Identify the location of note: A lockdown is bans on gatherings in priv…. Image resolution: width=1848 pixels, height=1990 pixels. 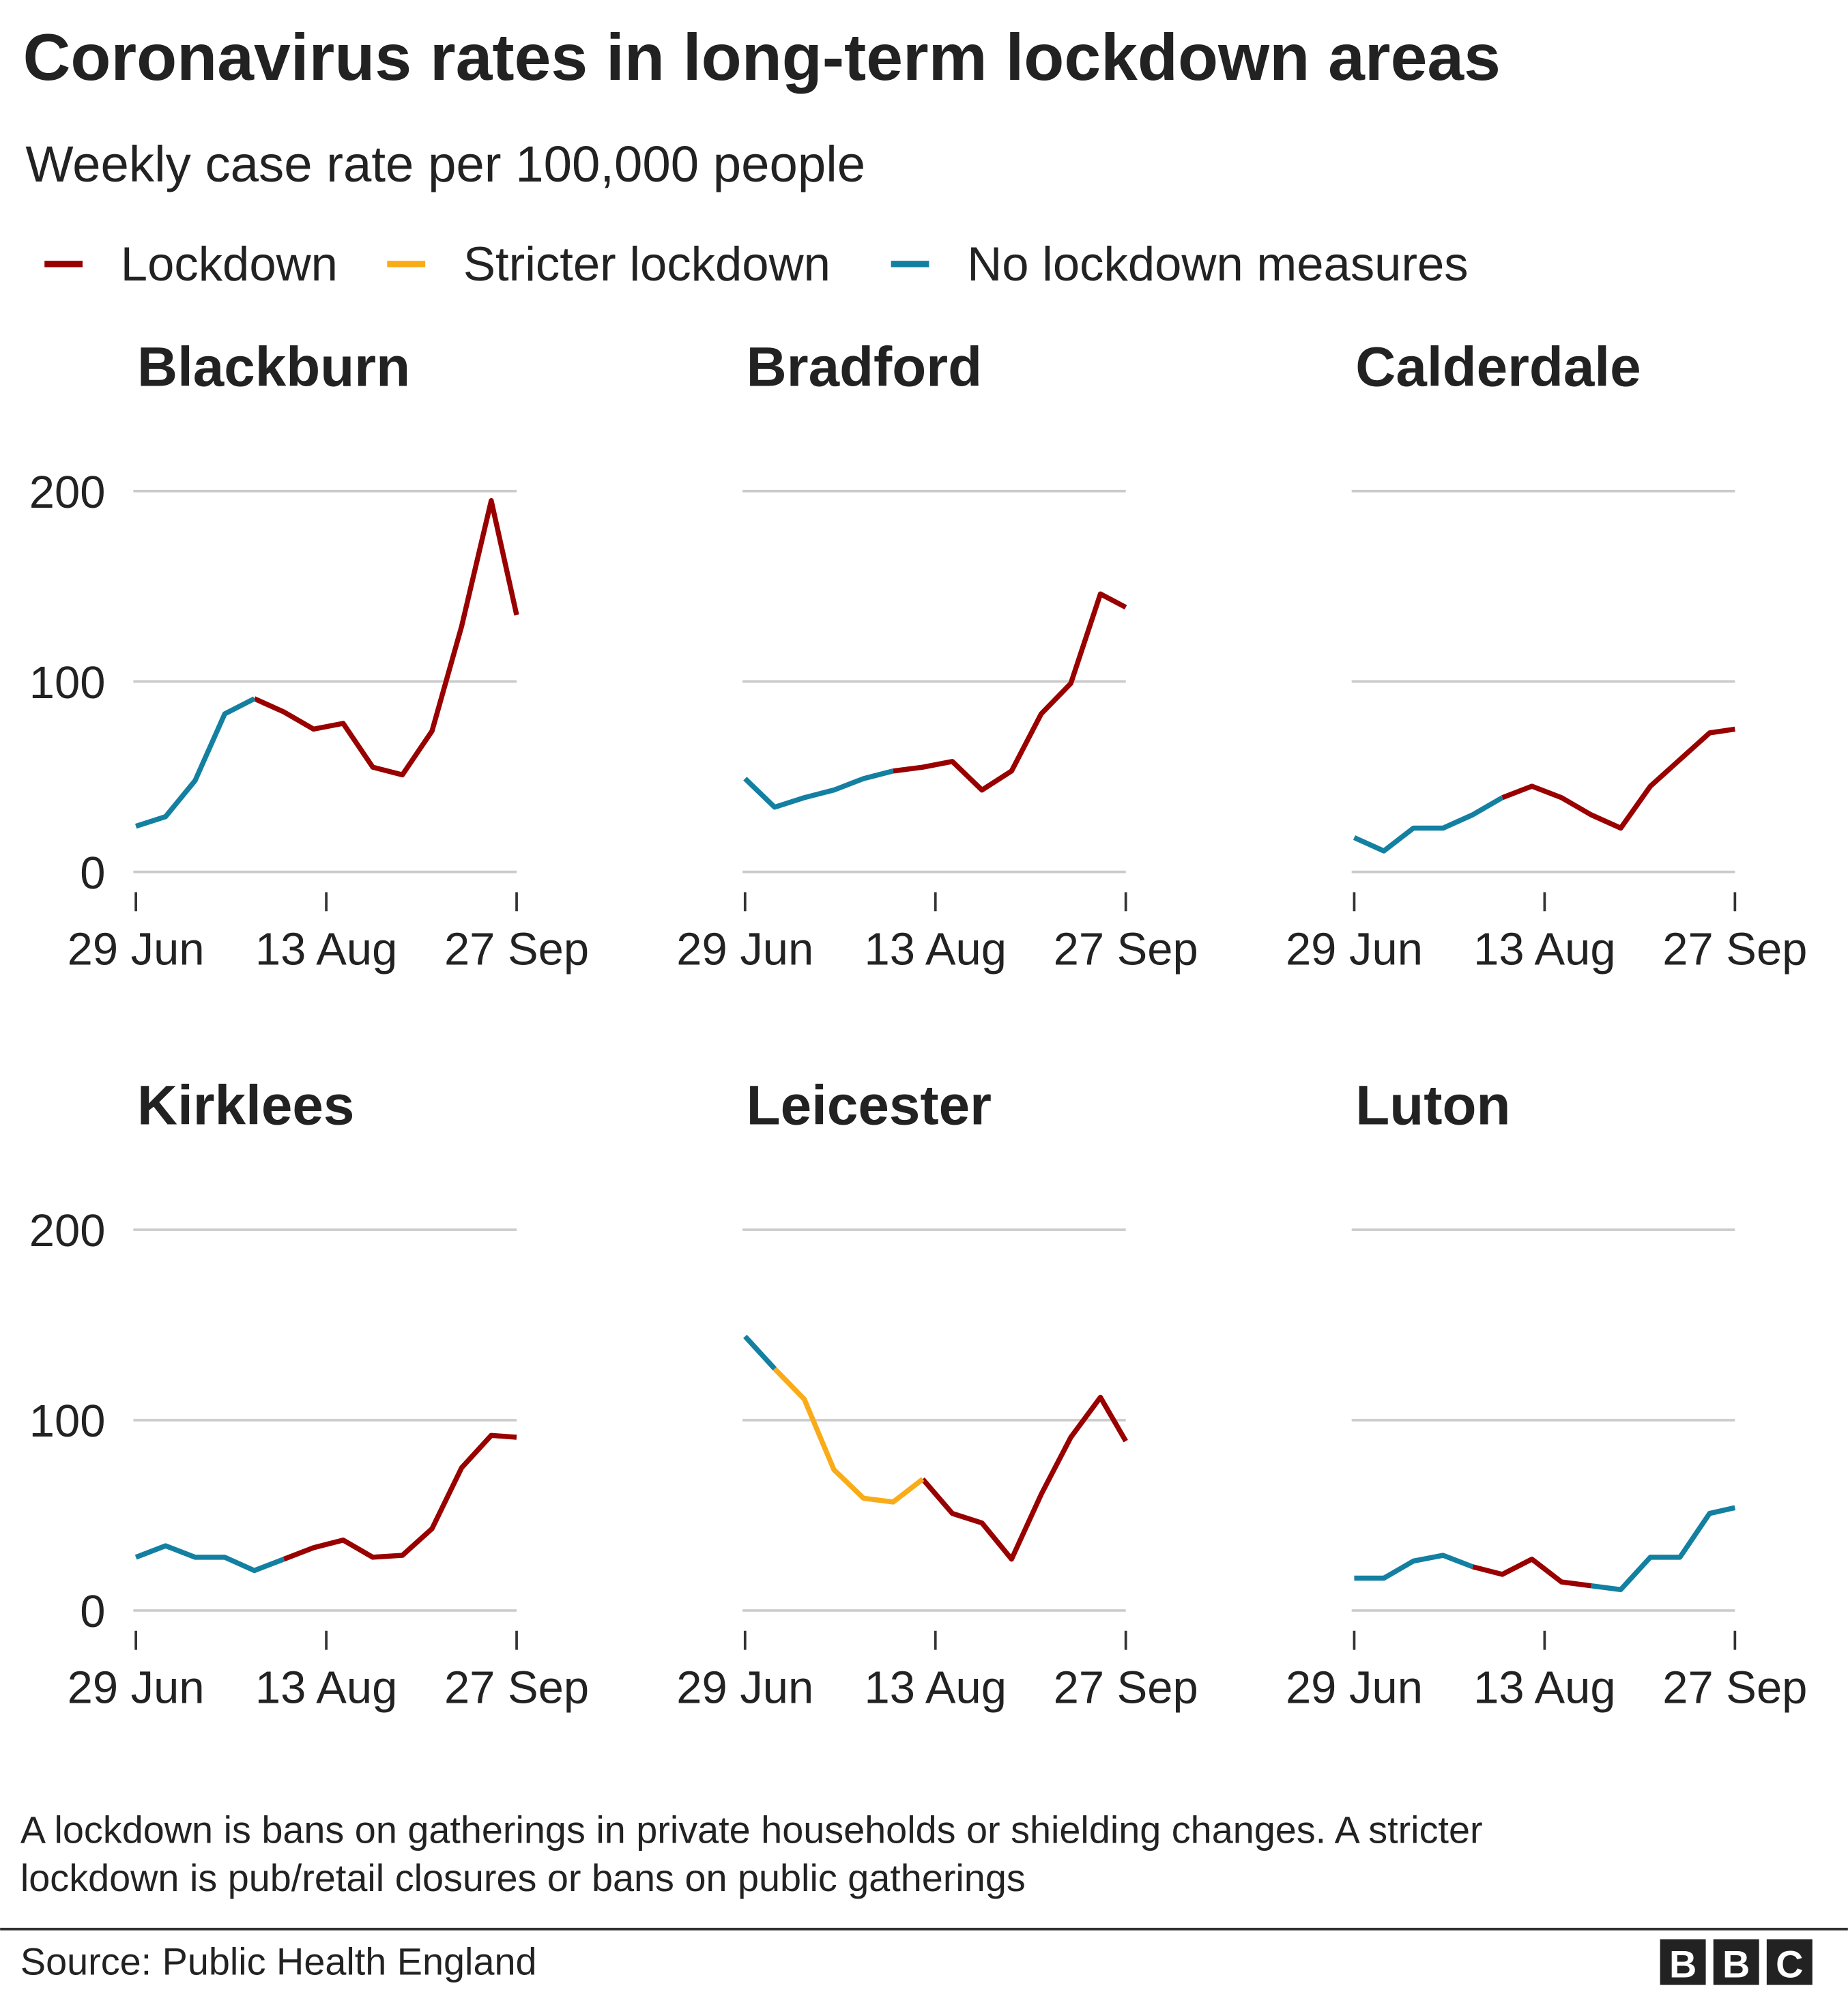
(751, 1830).